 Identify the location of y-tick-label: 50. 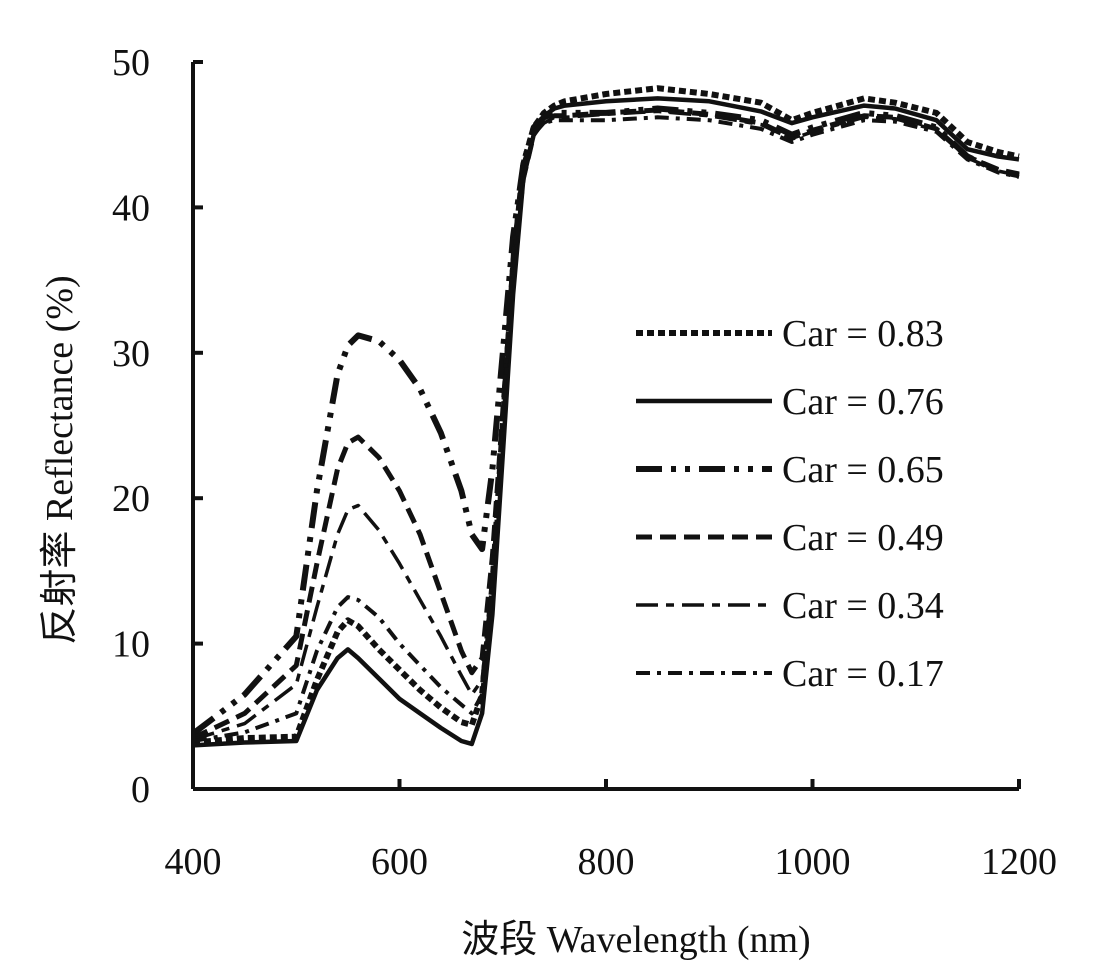
(131, 63).